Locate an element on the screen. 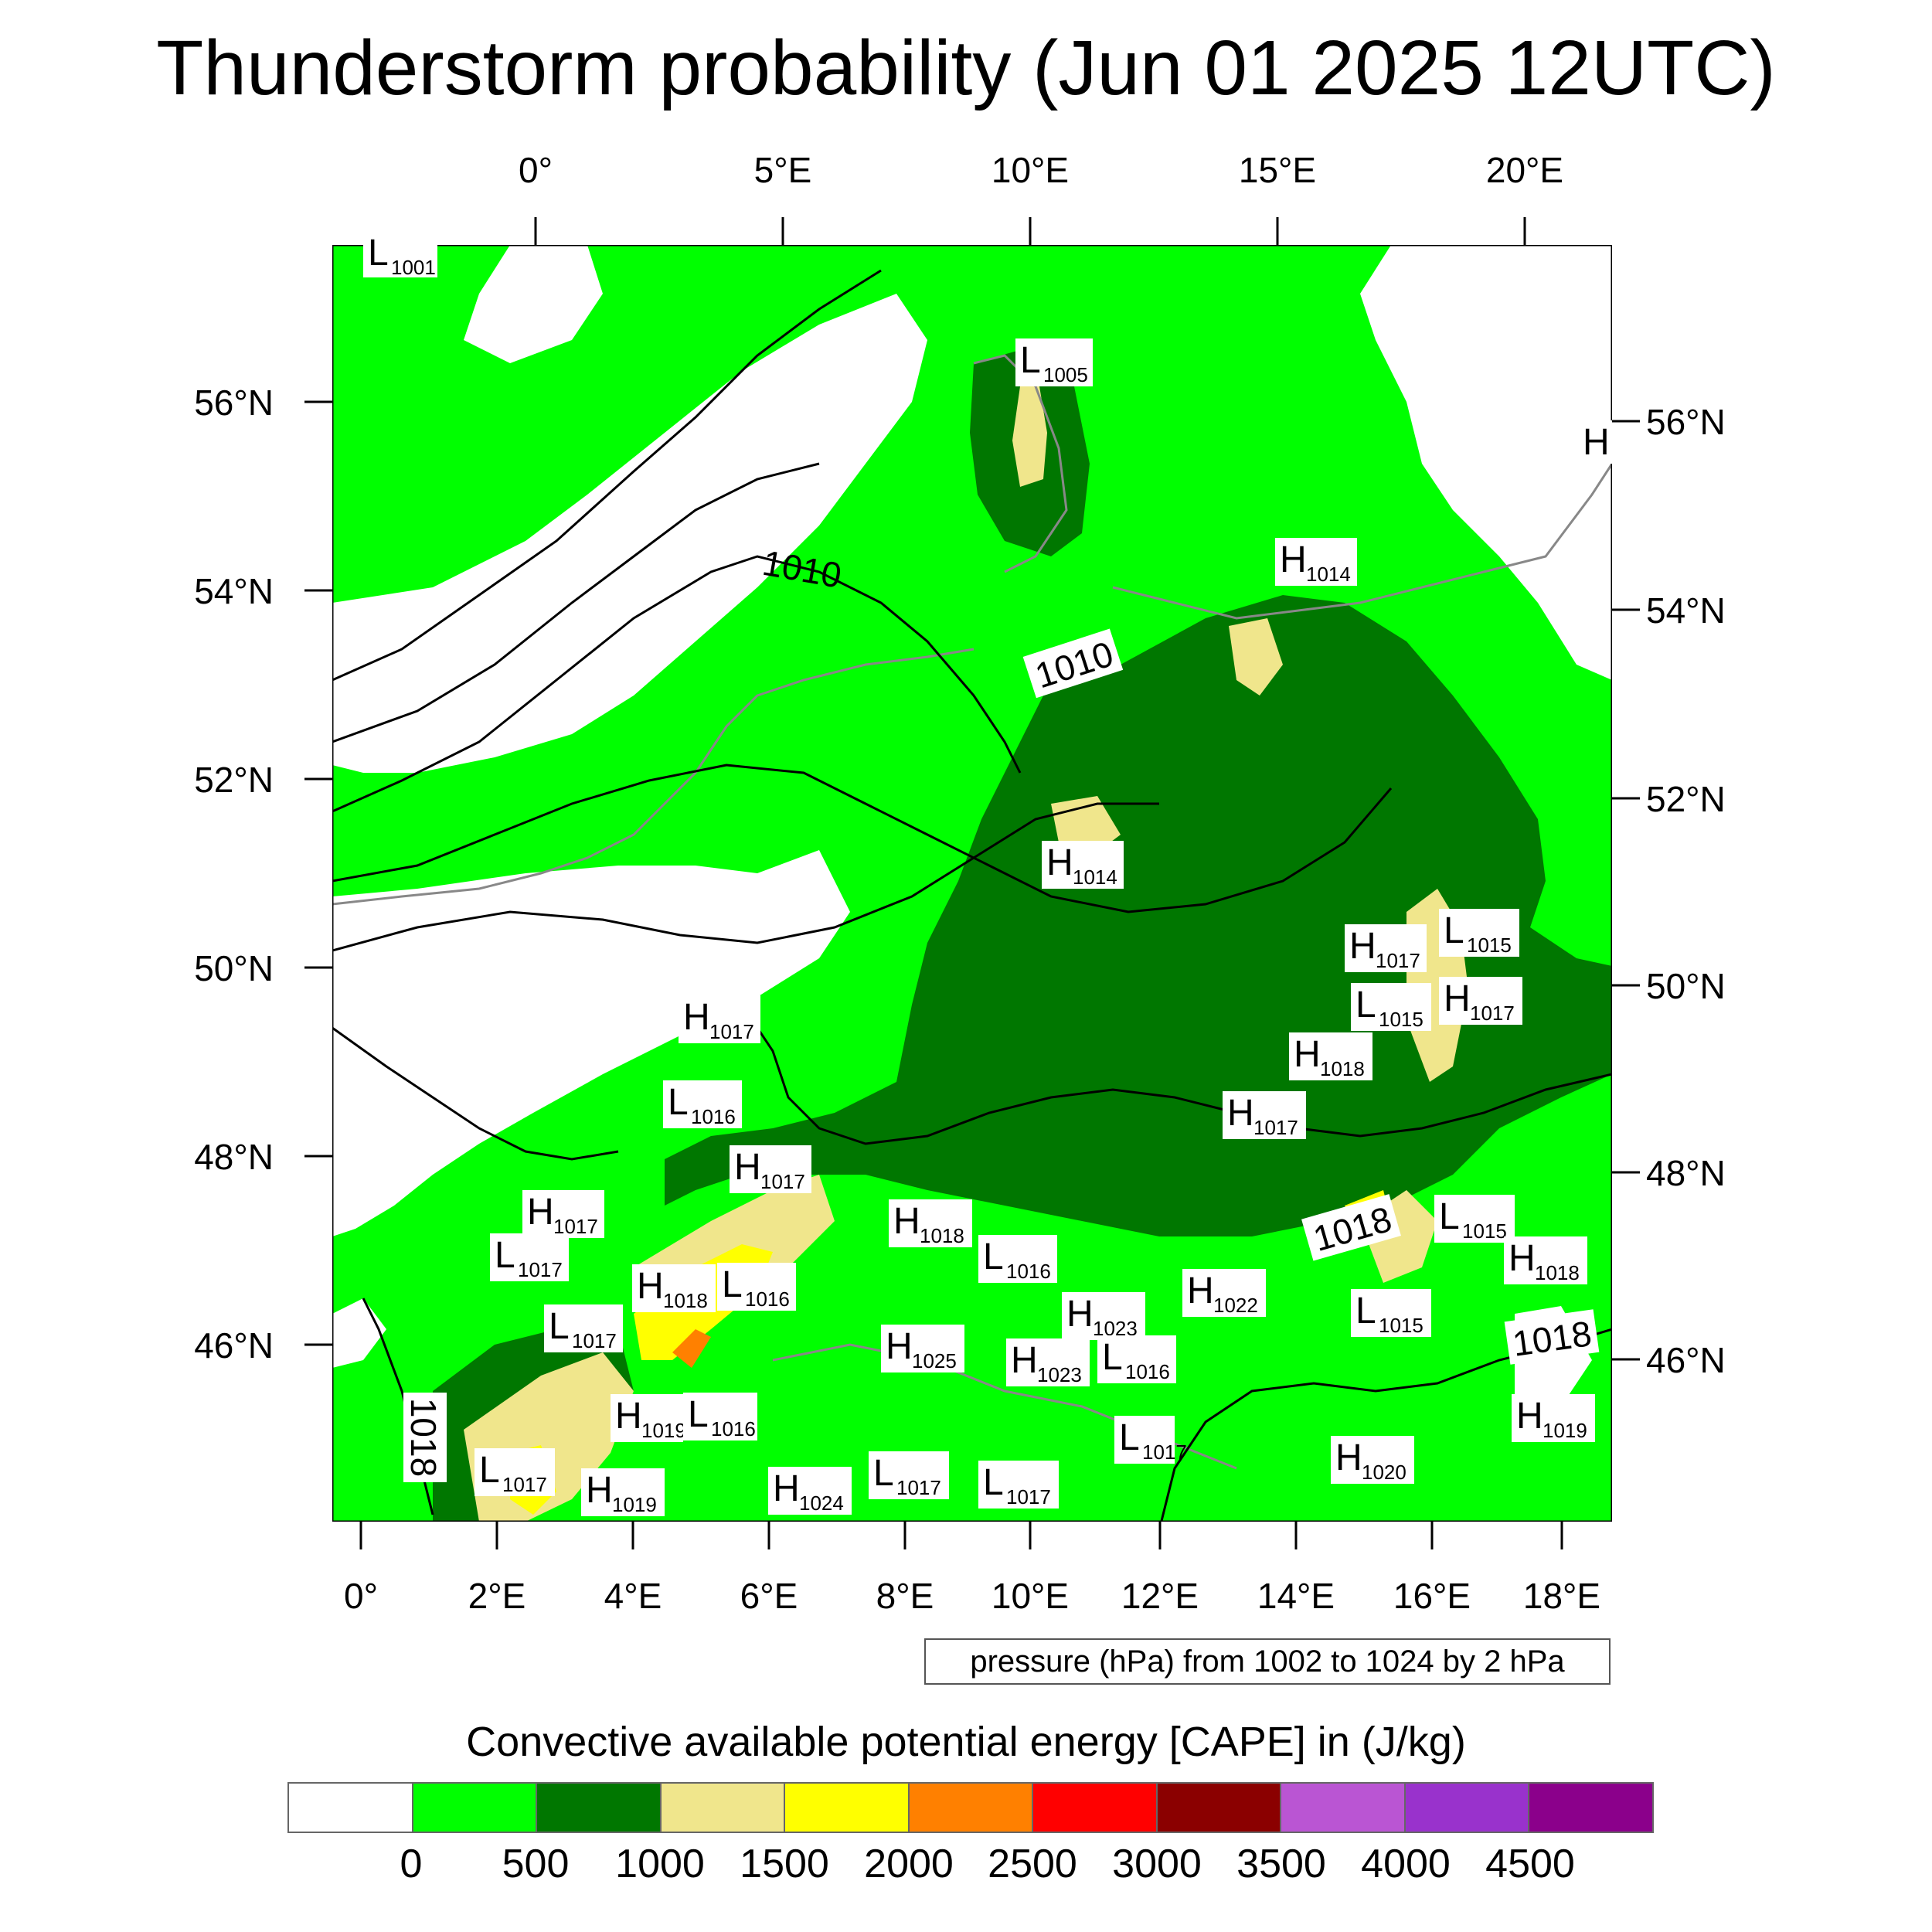 The height and width of the screenshot is (1932, 1932). pressure-center-value: 1005 is located at coordinates (1065, 374).